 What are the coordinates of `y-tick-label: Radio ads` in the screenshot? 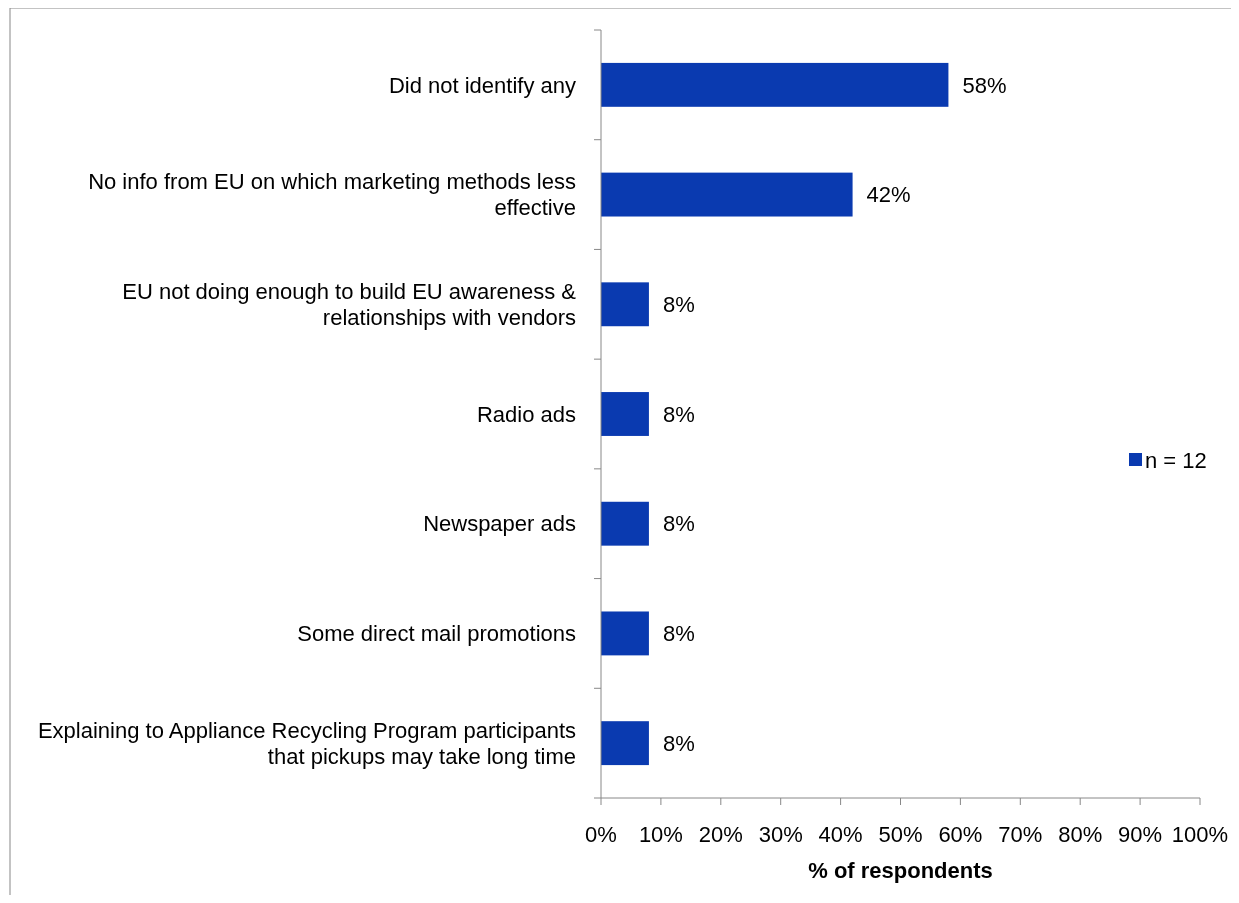 It's located at (526, 414).